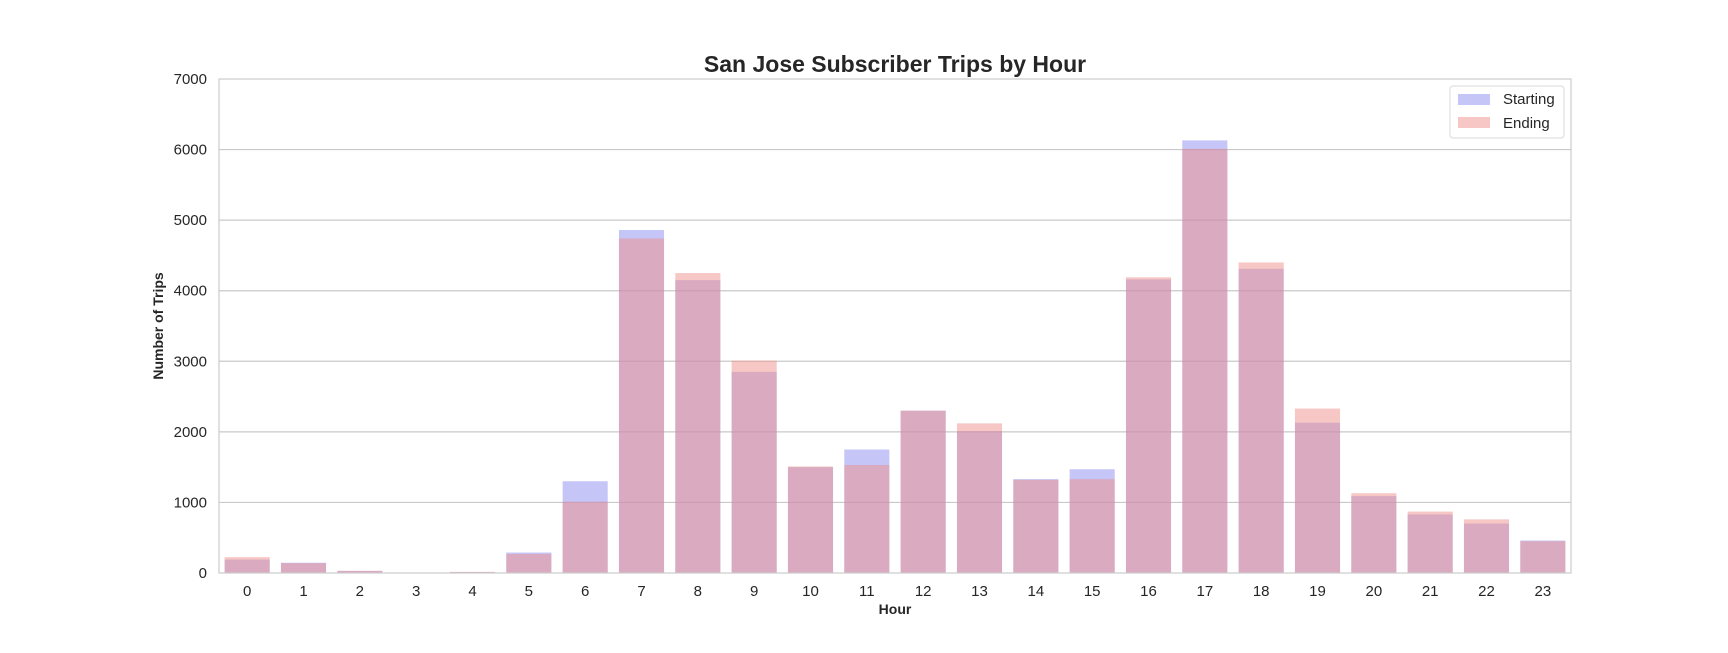 Image resolution: width=1728 pixels, height=653 pixels. What do you see at coordinates (416, 591) in the screenshot?
I see `x-tick-label: 3` at bounding box center [416, 591].